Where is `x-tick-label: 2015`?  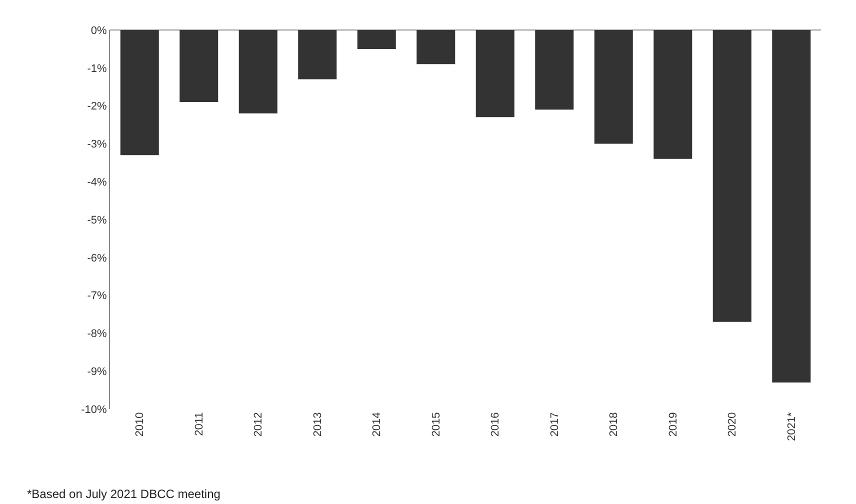
x-tick-label: 2015 is located at coordinates (436, 424).